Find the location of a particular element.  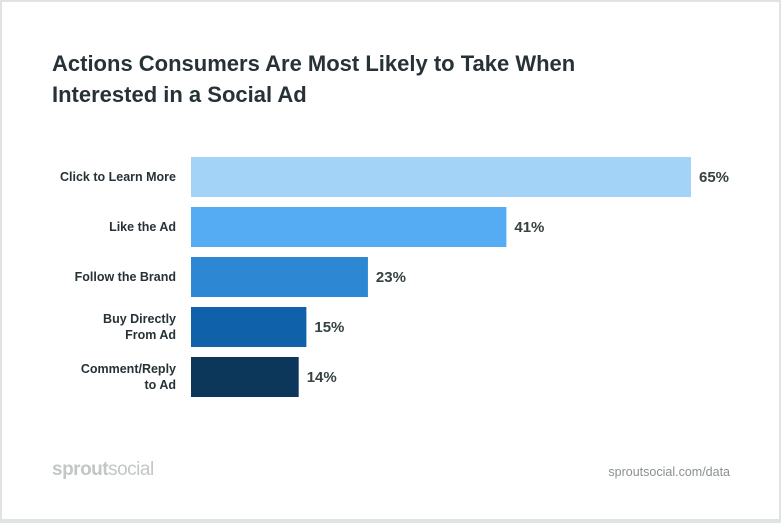

value-label: 65% is located at coordinates (714, 177).